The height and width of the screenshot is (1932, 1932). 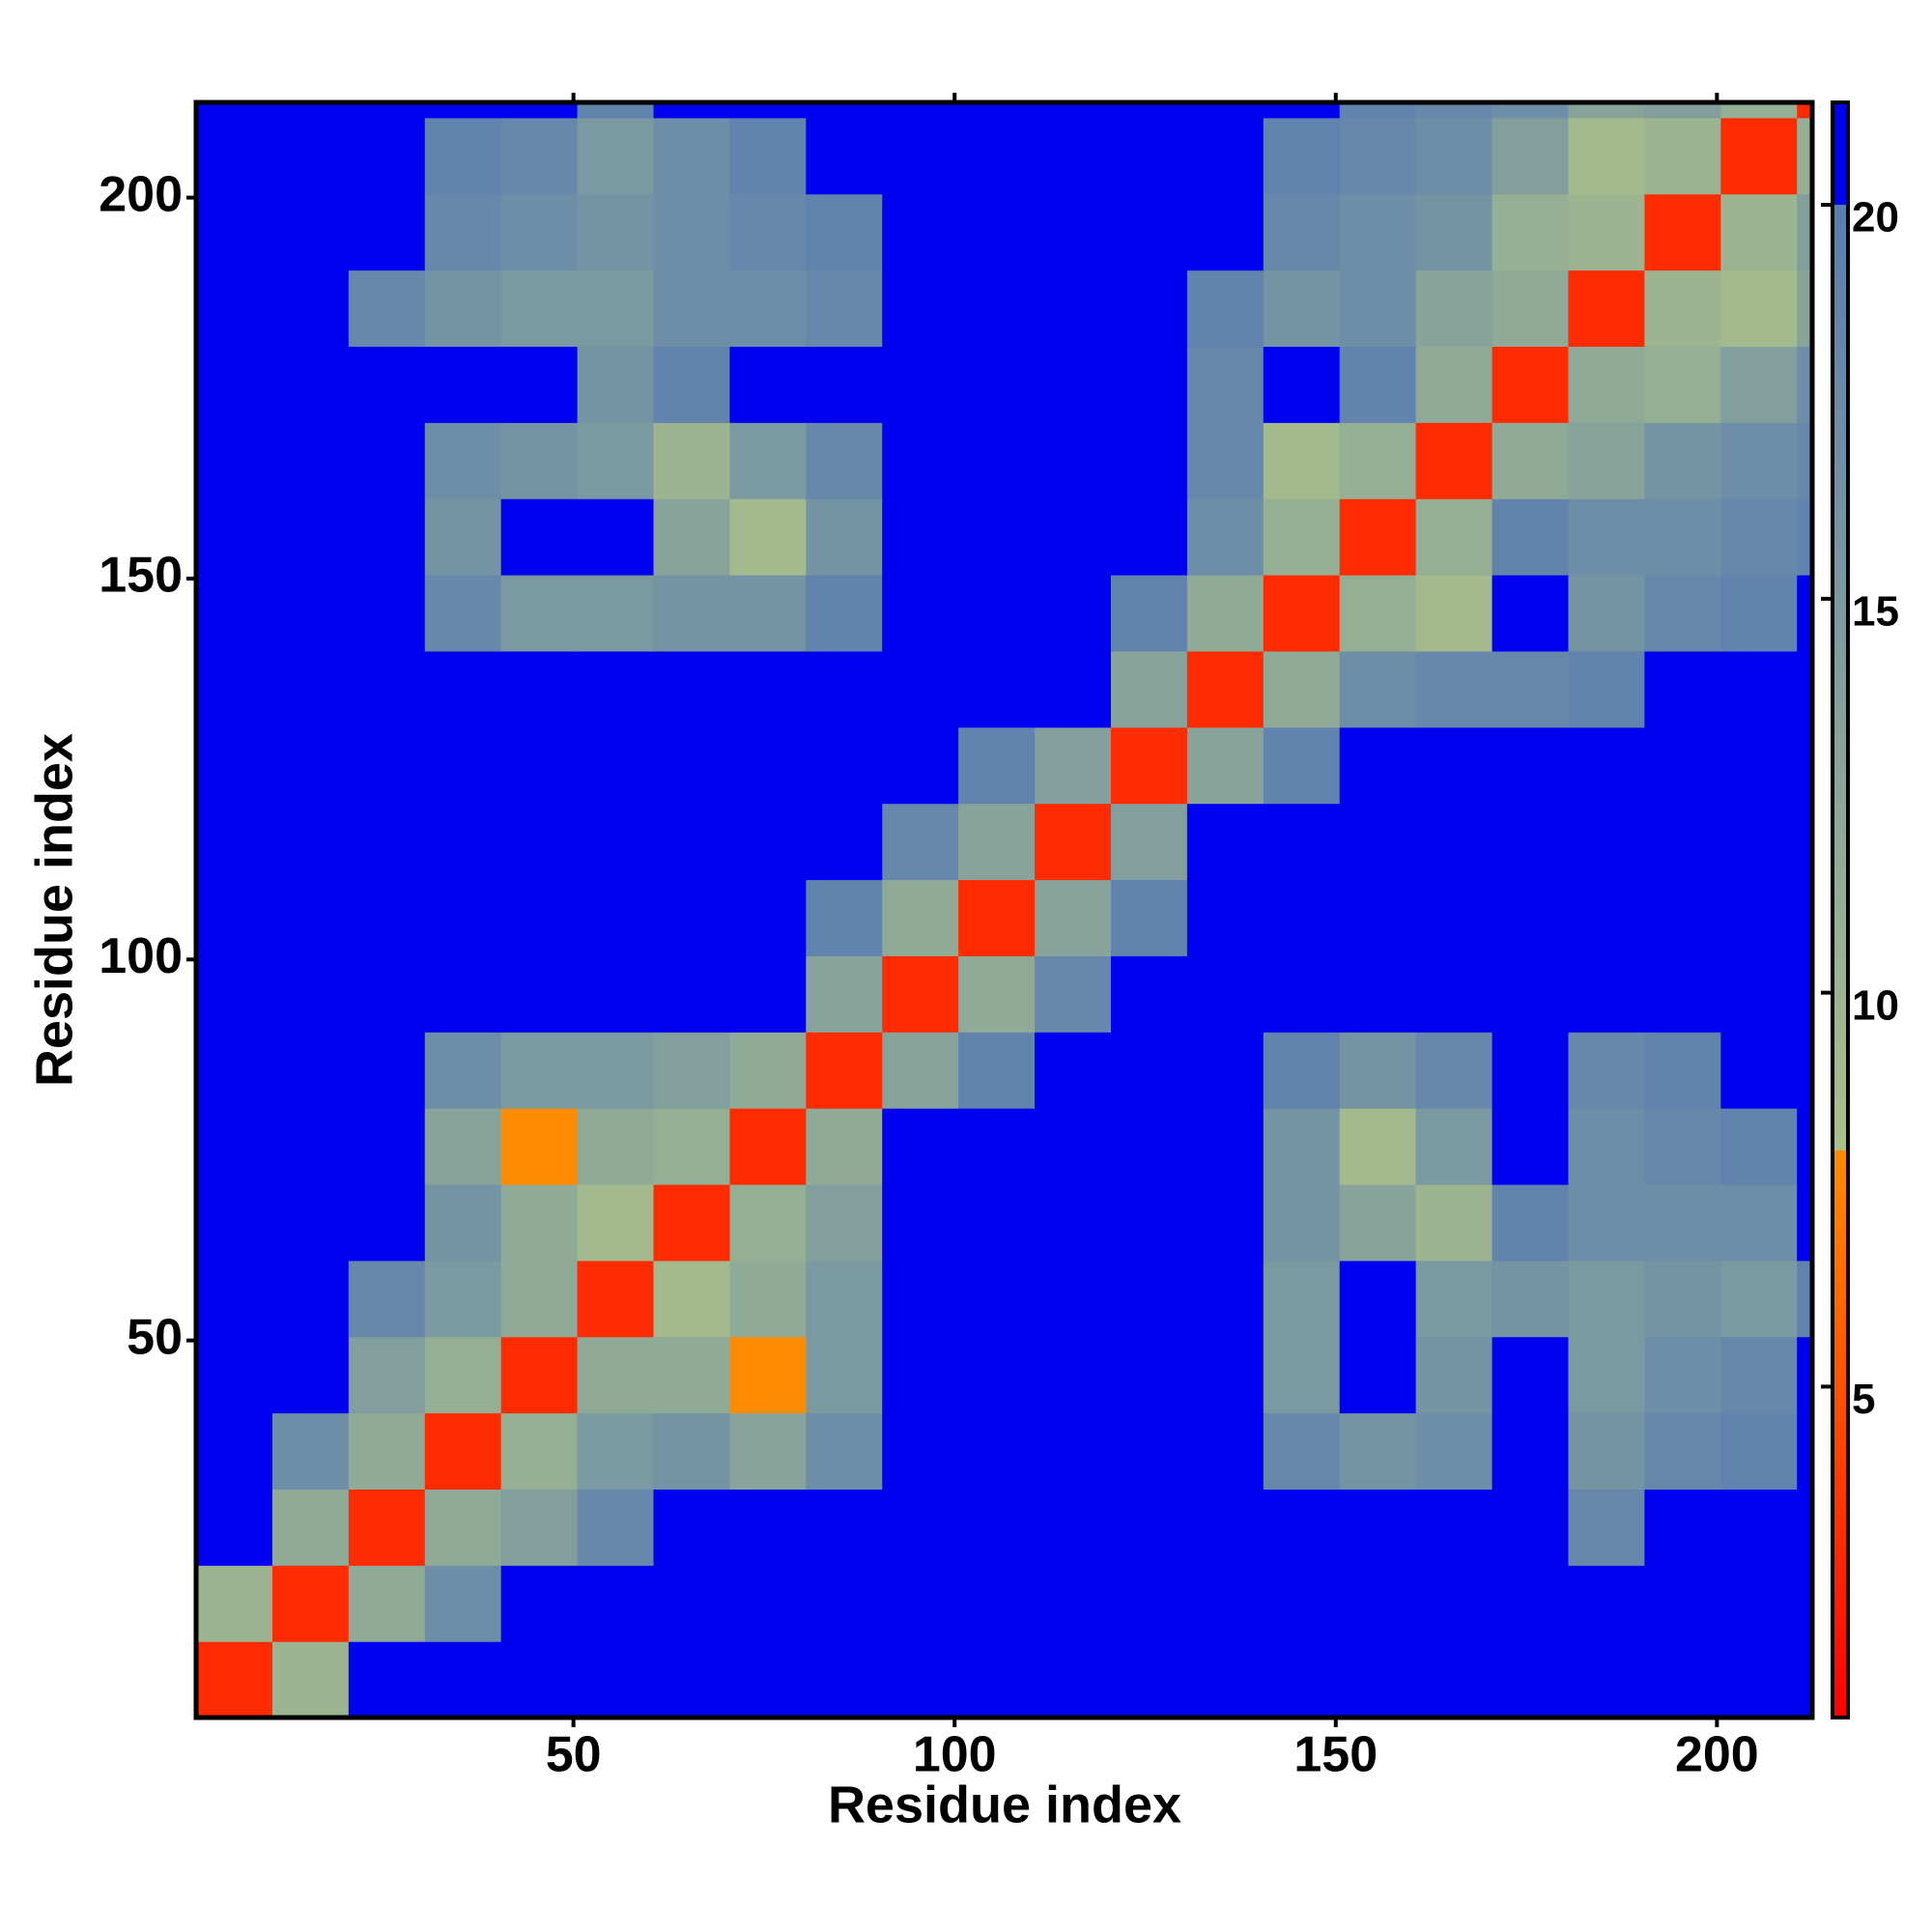 What do you see at coordinates (574, 1755) in the screenshot?
I see `x-tick-label: 50` at bounding box center [574, 1755].